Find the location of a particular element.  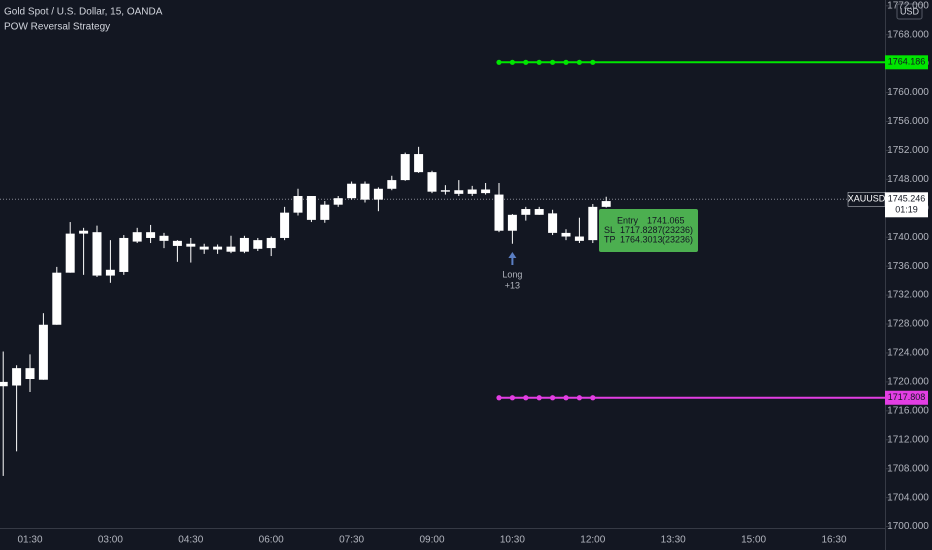

x-tick-label: 03:00 is located at coordinates (110, 540).